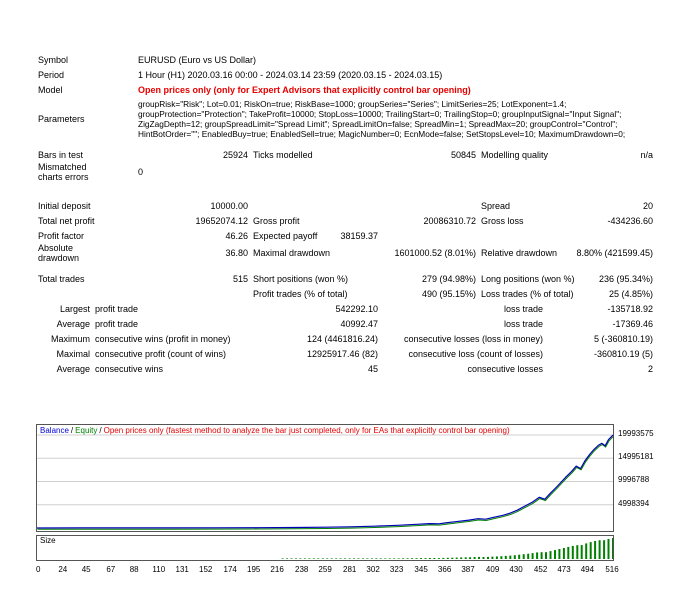 The image size is (675, 600). Describe the element at coordinates (73, 323) in the screenshot. I see `stat-label: Average` at that location.